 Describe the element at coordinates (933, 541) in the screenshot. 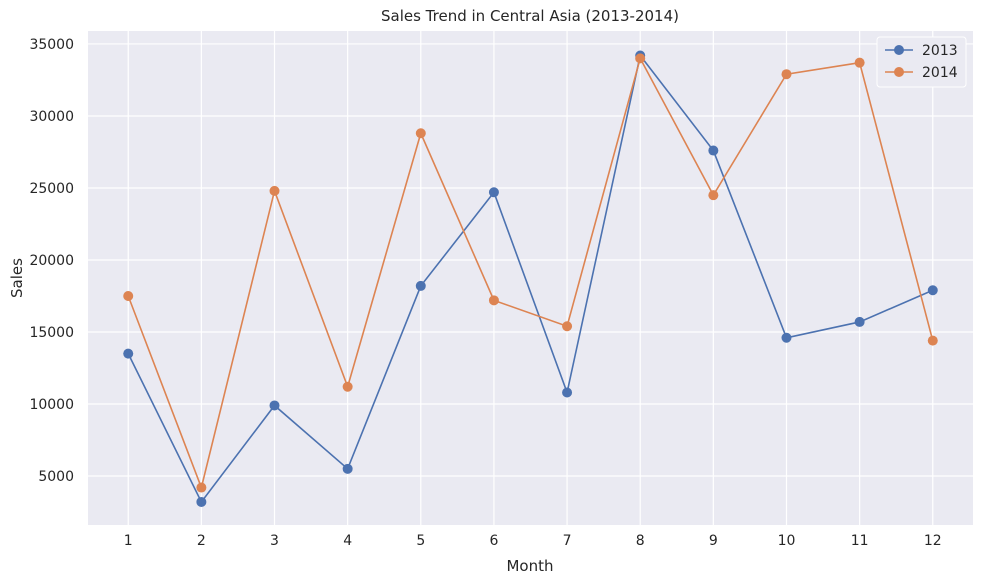

I see `x-tick-label: 12` at that location.